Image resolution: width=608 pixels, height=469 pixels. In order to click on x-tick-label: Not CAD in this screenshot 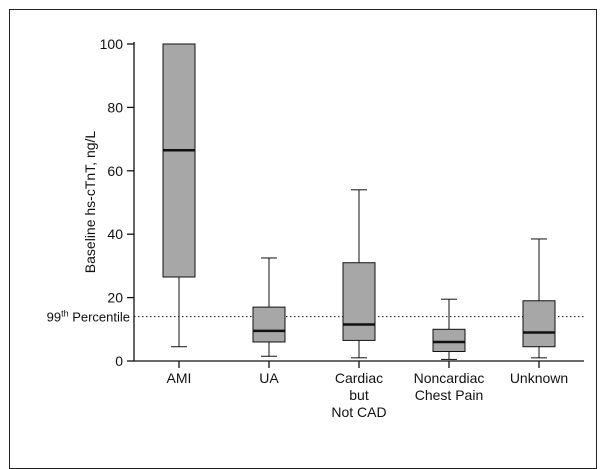, I will do `click(358, 412)`.